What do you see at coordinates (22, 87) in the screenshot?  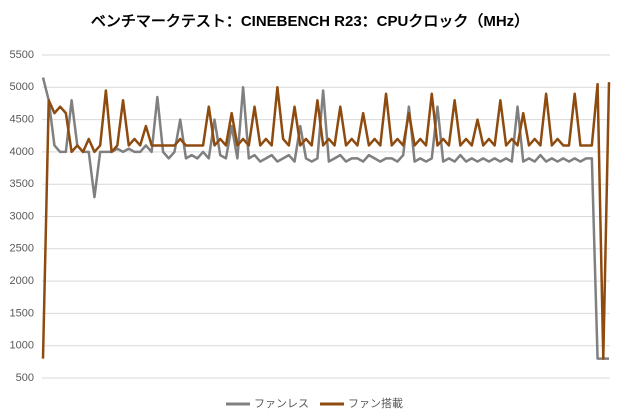 I see `y-tick-label: 5000` at bounding box center [22, 87].